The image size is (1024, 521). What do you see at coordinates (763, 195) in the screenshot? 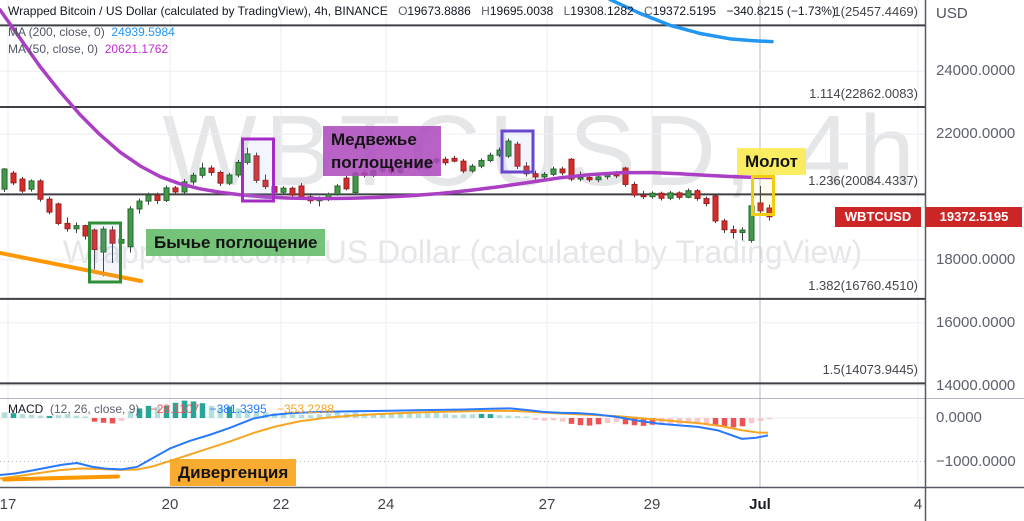
I see `hammer-box` at bounding box center [763, 195].